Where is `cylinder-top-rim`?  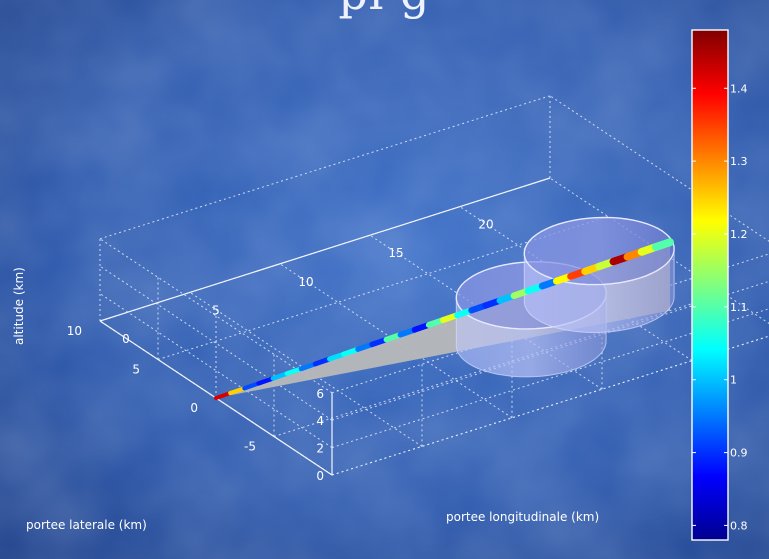 cylinder-top-rim is located at coordinates (599, 251).